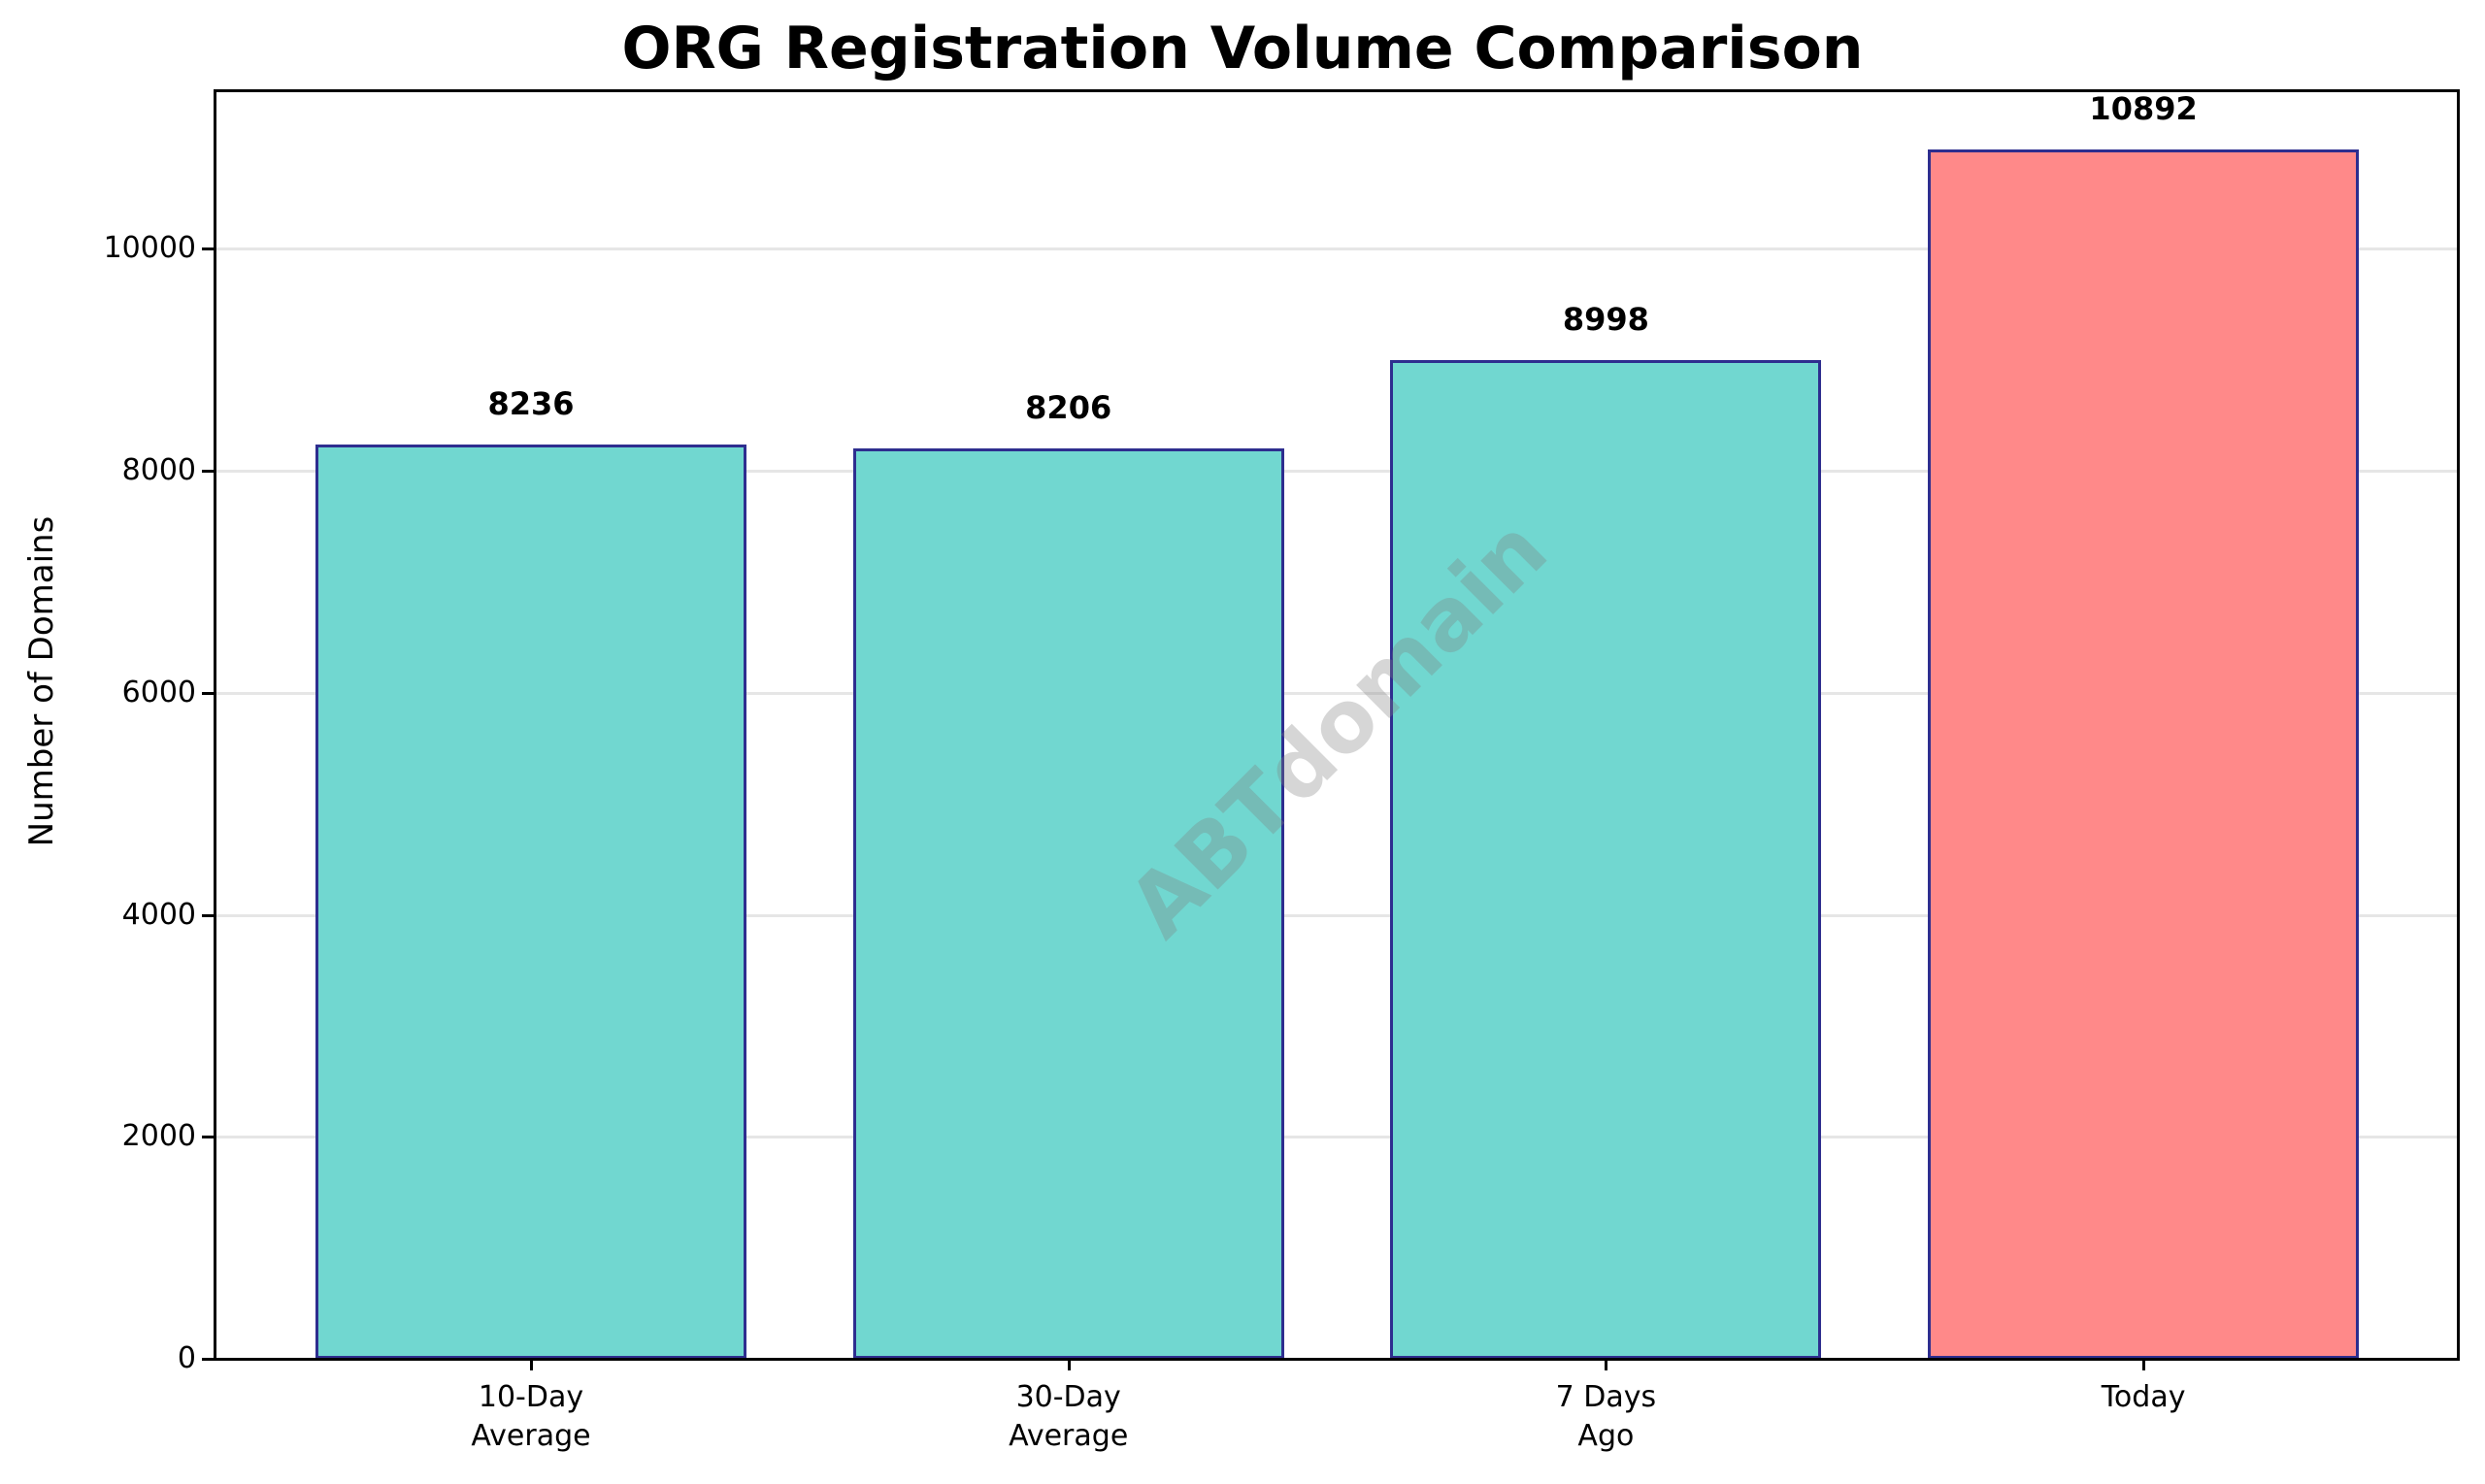 The height and width of the screenshot is (1484, 2485). I want to click on y-tick-label: 6000, so click(159, 692).